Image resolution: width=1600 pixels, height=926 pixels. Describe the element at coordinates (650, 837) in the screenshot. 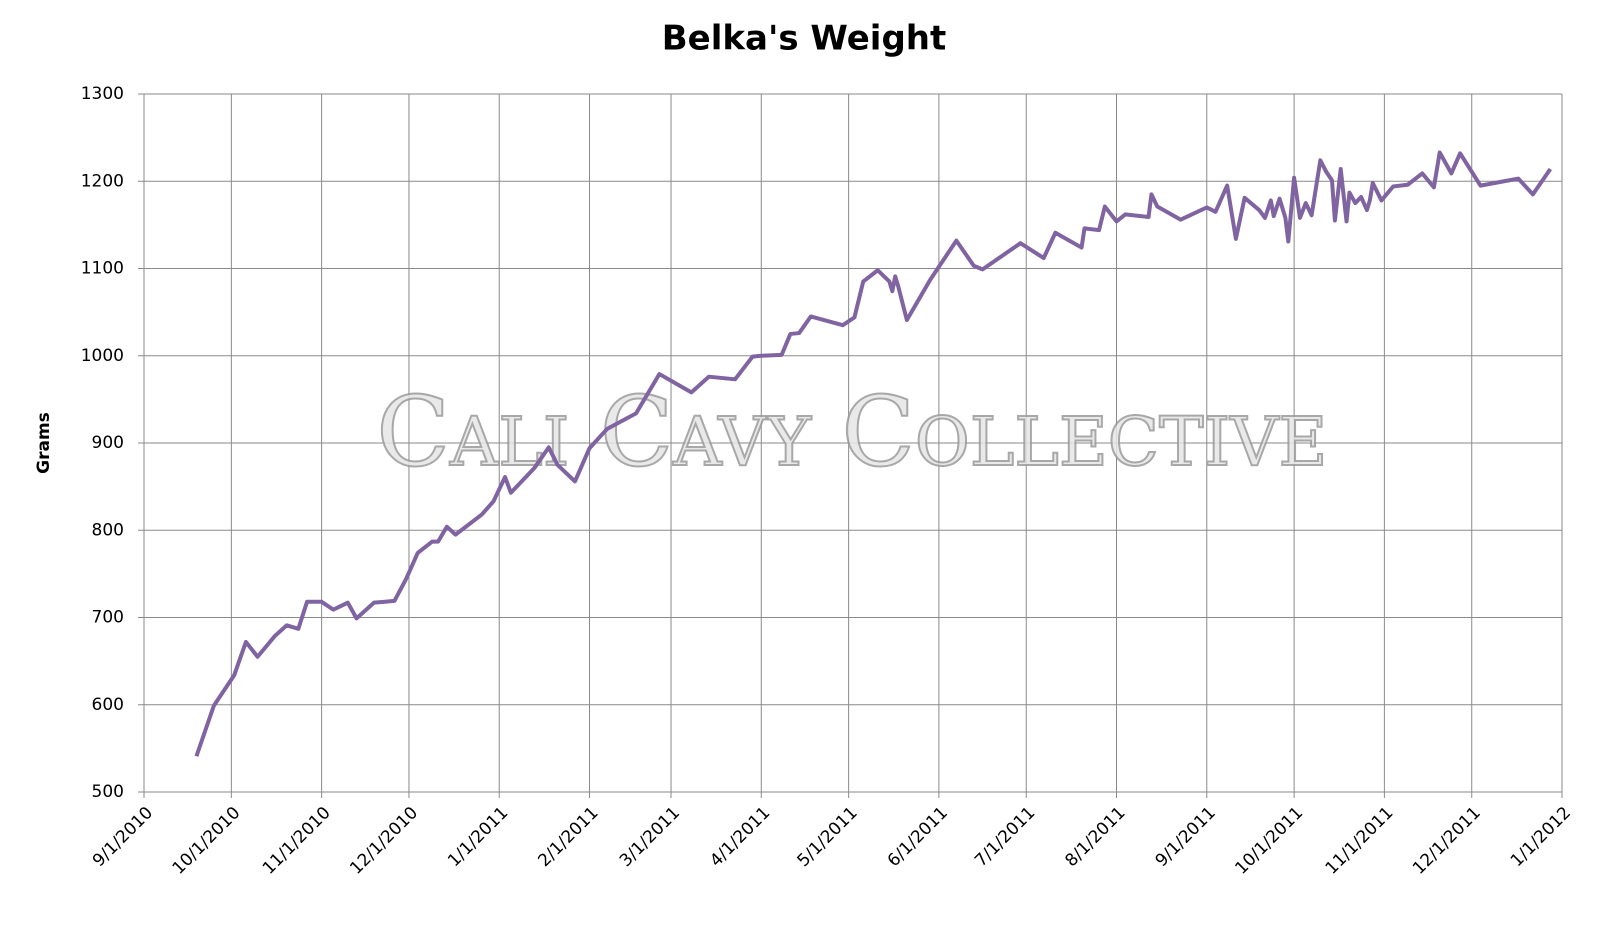

I see `x-tick-label: 3/1/2011` at that location.